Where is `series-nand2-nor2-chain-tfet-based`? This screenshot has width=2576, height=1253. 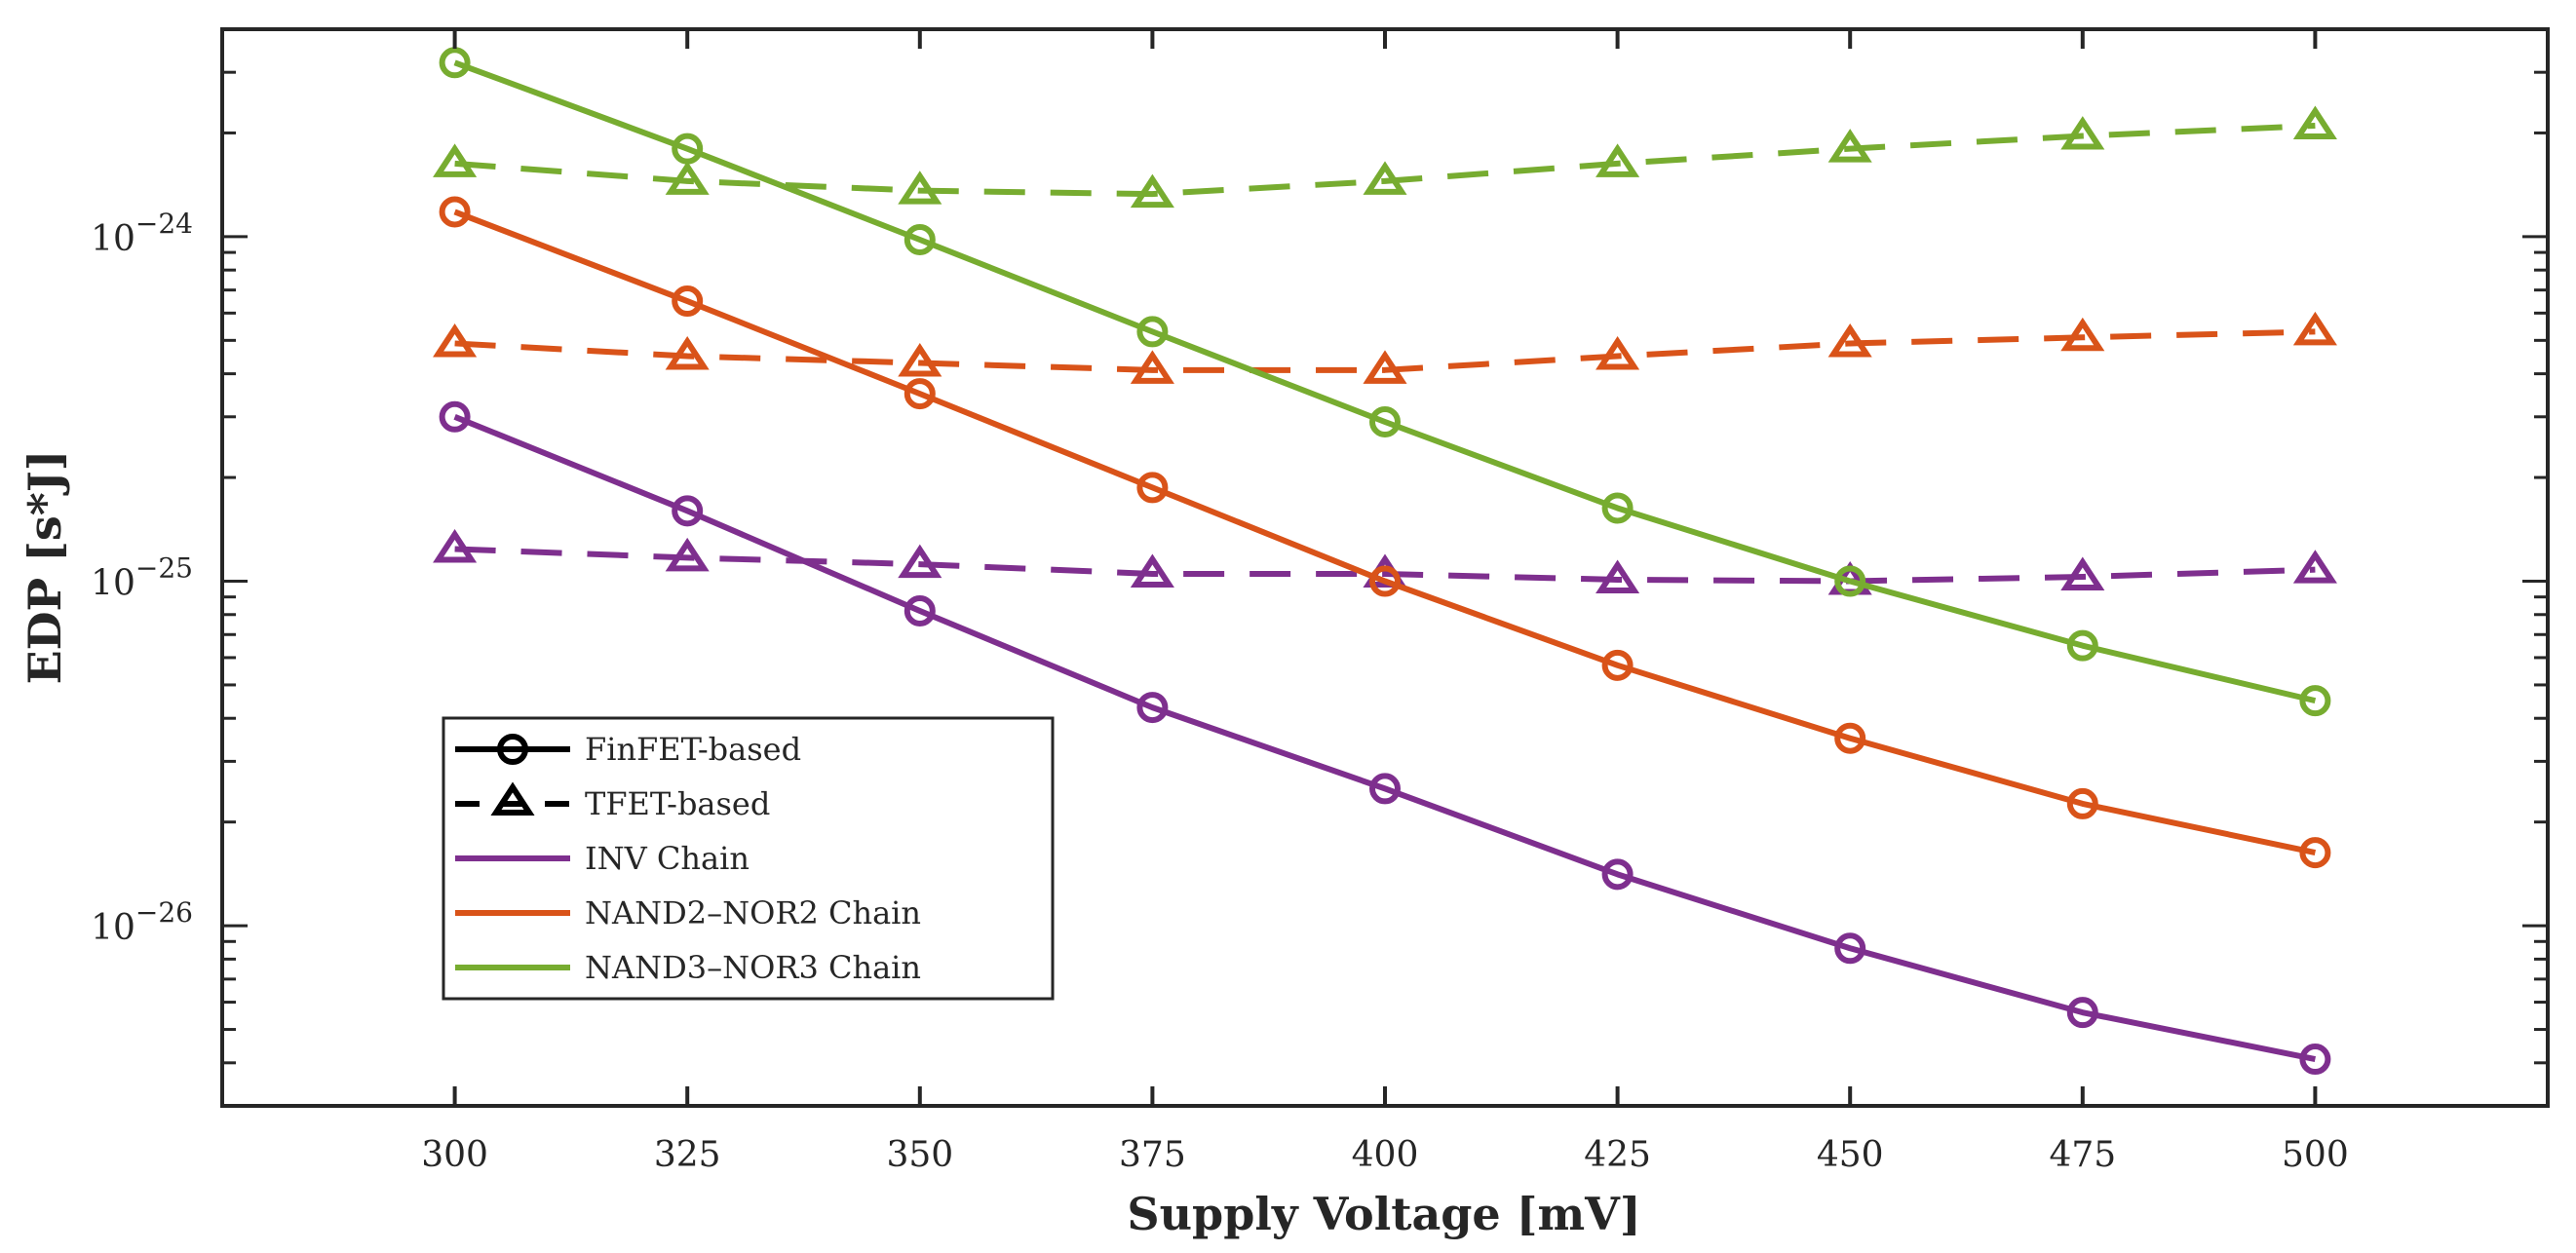
series-nand2-nor2-chain-tfet-based is located at coordinates (1385, 348).